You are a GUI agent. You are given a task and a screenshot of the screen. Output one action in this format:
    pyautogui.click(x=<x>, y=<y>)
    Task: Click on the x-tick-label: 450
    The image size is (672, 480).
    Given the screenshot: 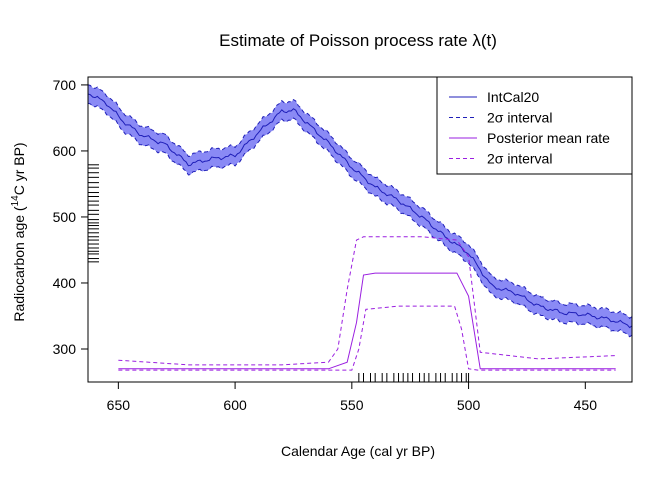 What is the action you would take?
    pyautogui.click(x=586, y=405)
    